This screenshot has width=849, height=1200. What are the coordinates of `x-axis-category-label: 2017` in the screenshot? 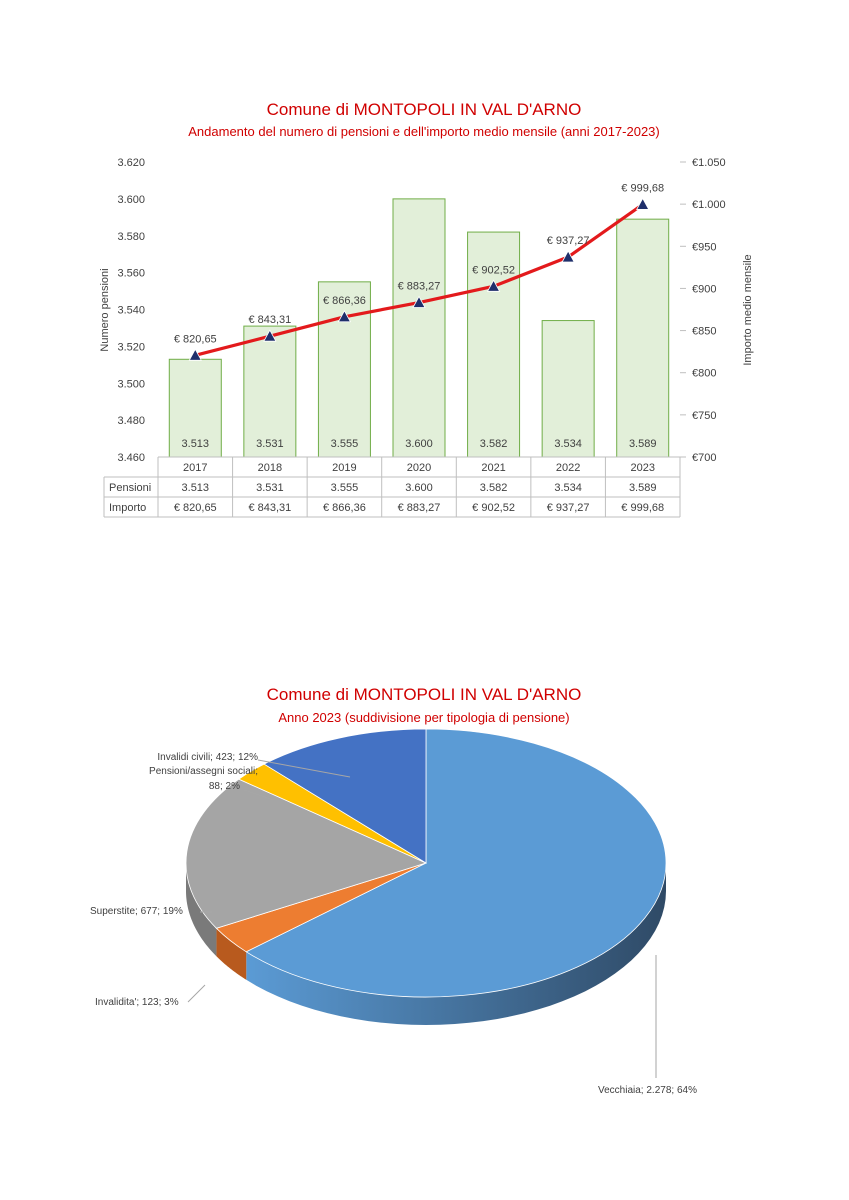 It's located at (195, 468).